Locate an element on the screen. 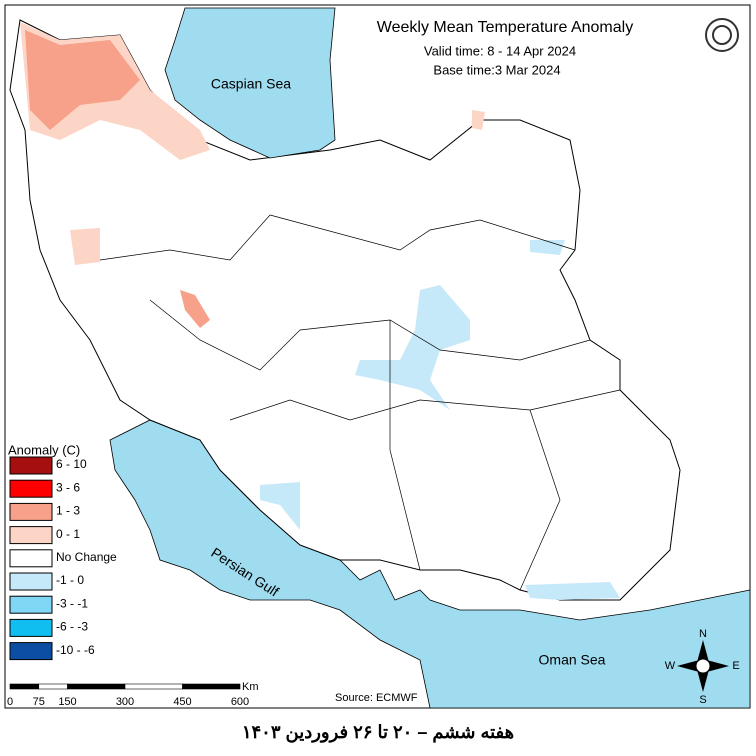 The image size is (756, 756). compass: N E S W is located at coordinates (702, 667).